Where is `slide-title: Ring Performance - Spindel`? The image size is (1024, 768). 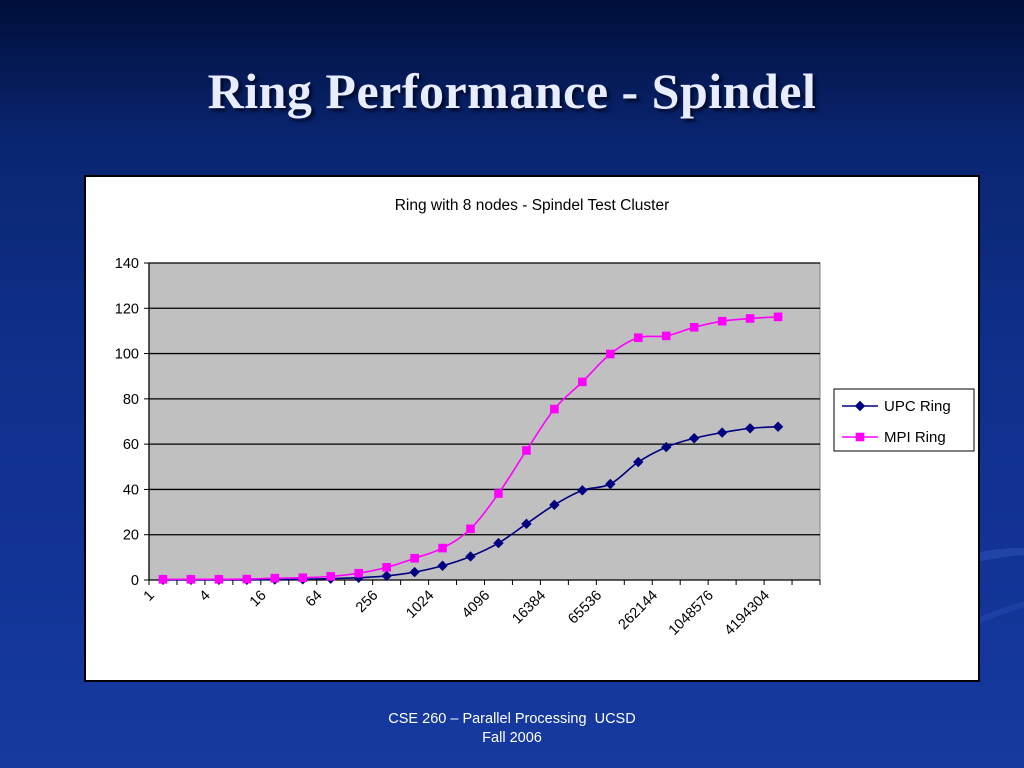
slide-title: Ring Performance - Spindel is located at coordinates (512, 91).